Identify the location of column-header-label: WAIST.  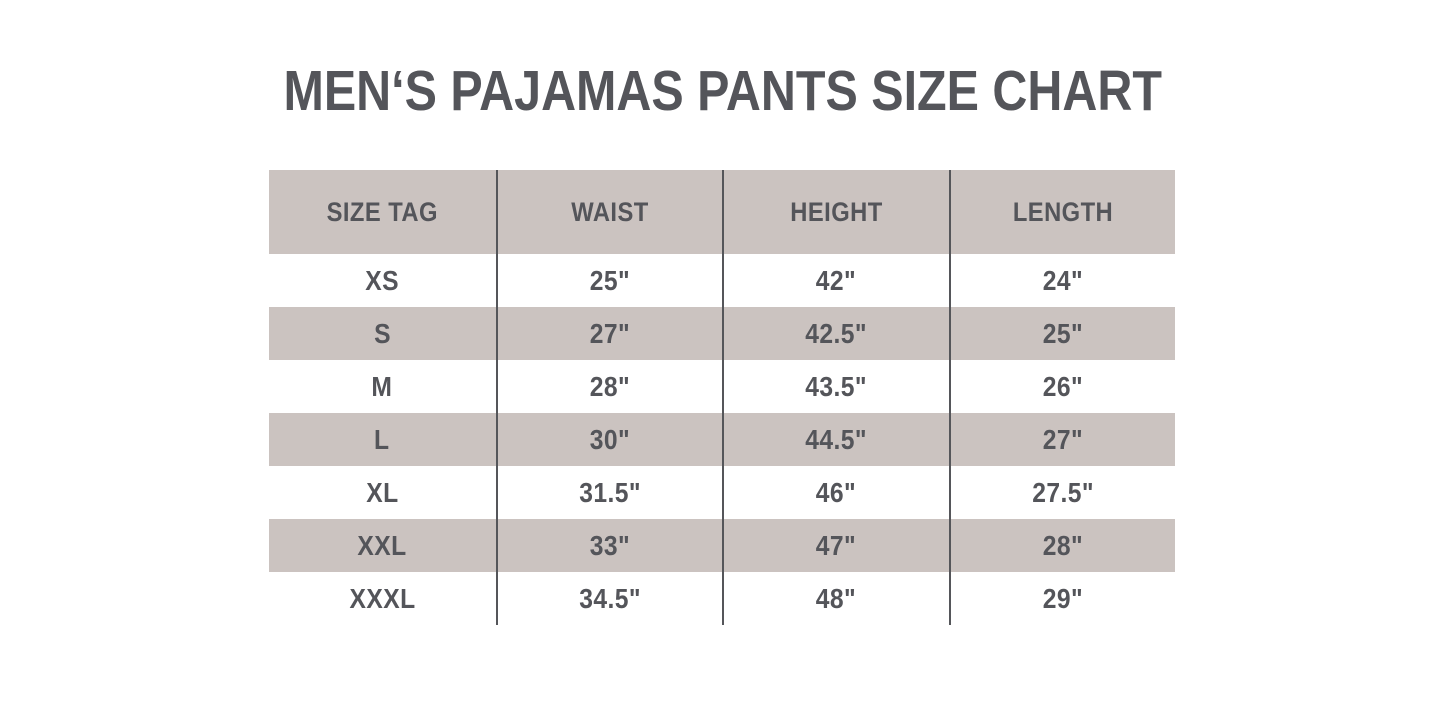
(610, 211).